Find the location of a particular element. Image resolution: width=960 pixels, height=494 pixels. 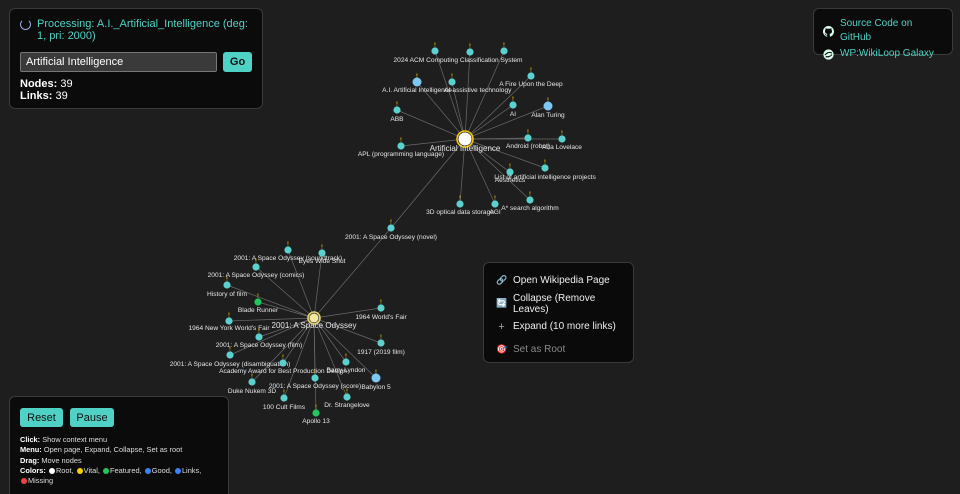

graph-node: ǃ Apollo 13 is located at coordinates (316, 415).